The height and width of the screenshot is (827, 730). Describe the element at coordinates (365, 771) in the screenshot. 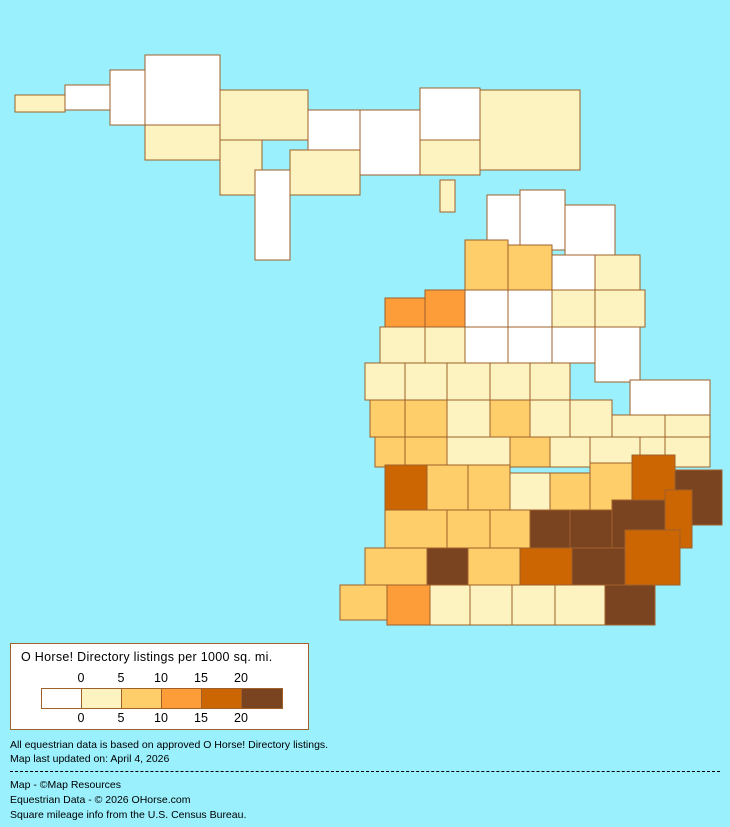

I see `divider` at that location.